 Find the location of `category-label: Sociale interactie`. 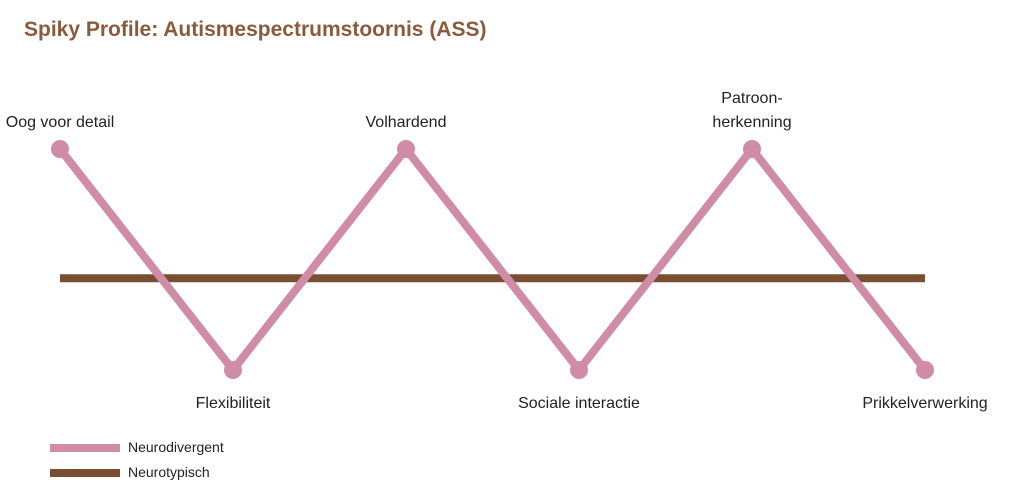

category-label: Sociale interactie is located at coordinates (579, 403).